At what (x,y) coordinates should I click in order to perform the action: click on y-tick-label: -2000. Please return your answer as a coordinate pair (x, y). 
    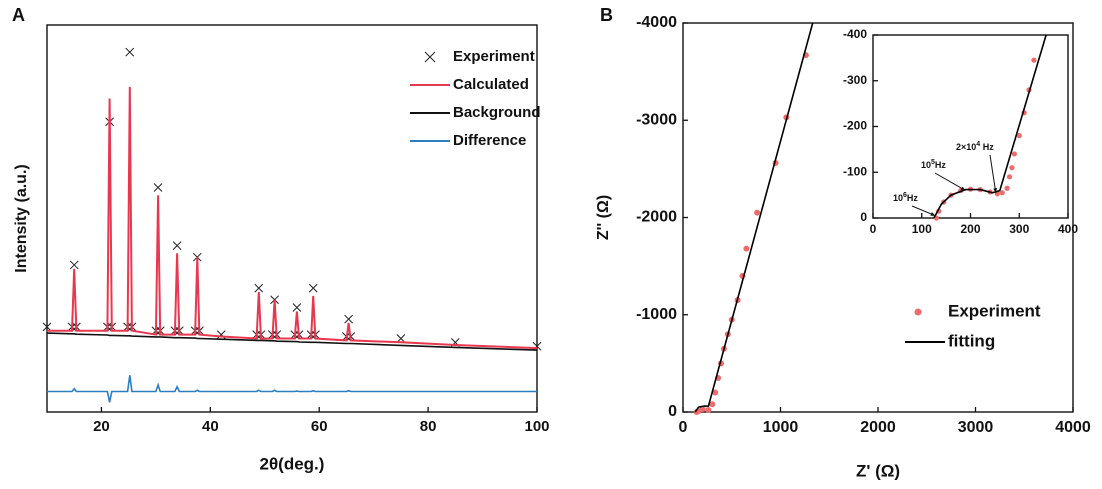
    Looking at the image, I should click on (656, 217).